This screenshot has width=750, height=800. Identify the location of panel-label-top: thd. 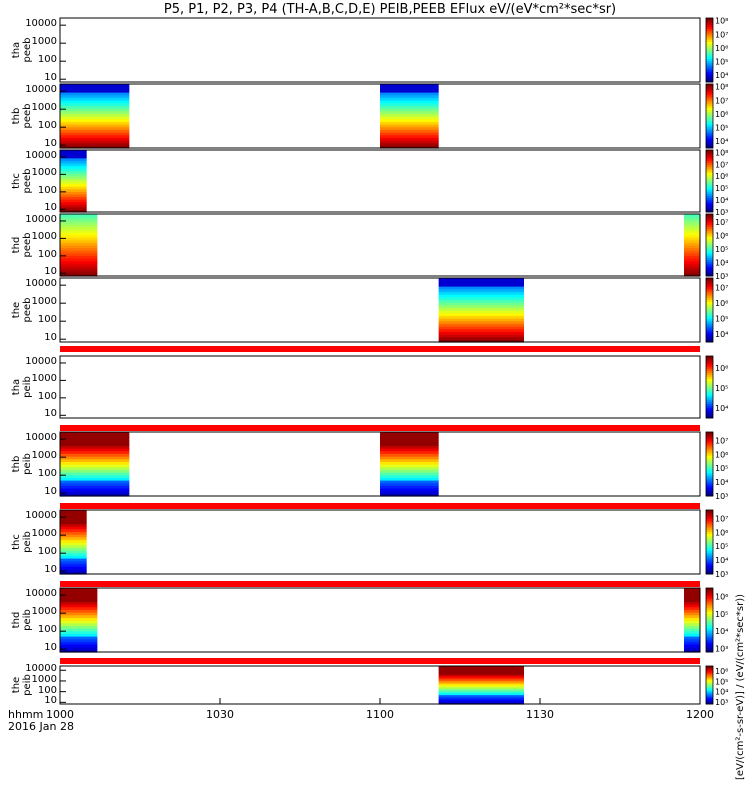
(16, 620).